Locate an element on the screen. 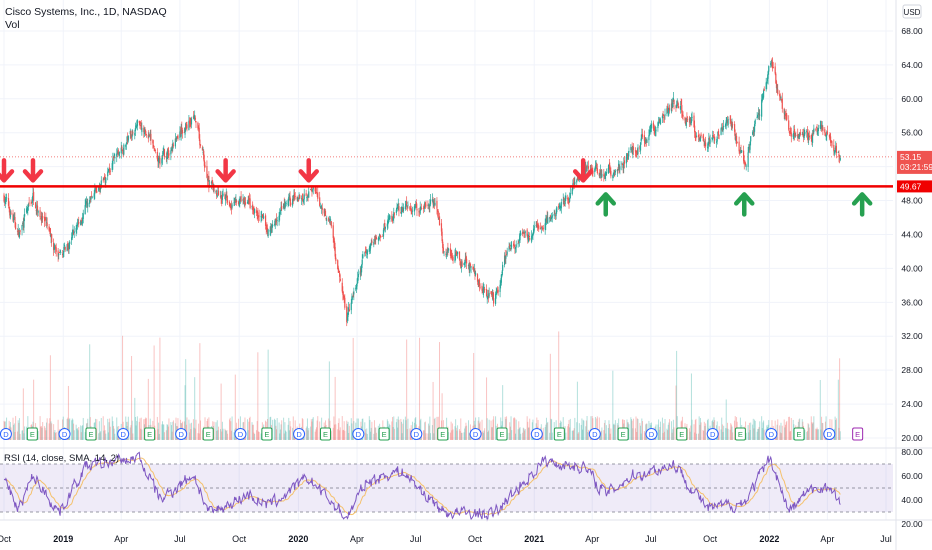  volume-label: Vol is located at coordinates (12, 25).